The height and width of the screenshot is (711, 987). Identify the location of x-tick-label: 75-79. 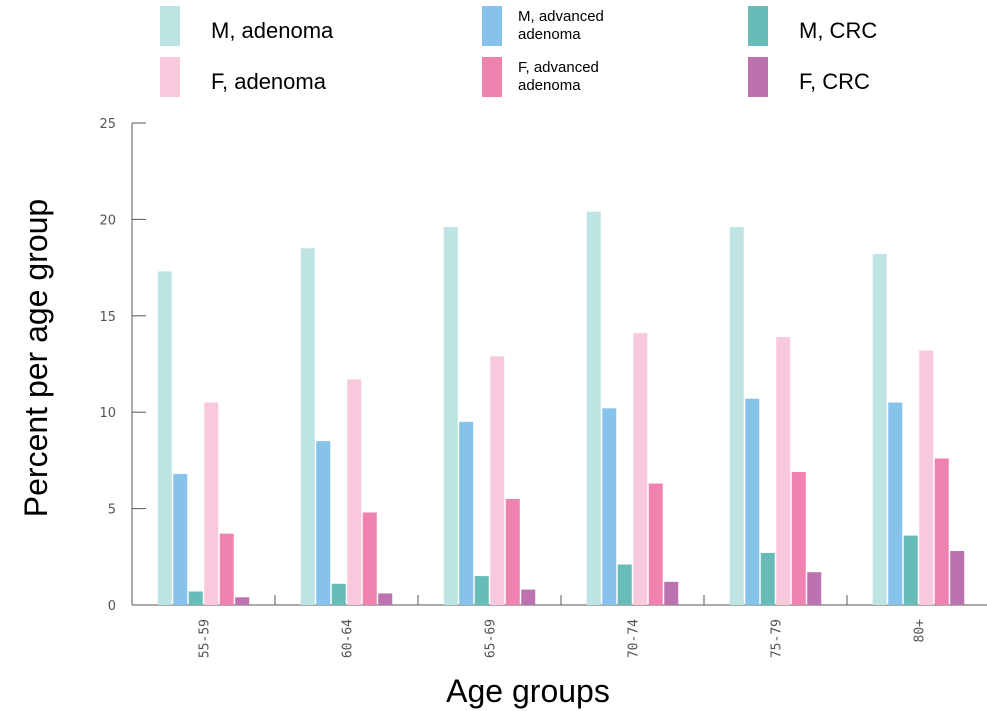
(777, 638).